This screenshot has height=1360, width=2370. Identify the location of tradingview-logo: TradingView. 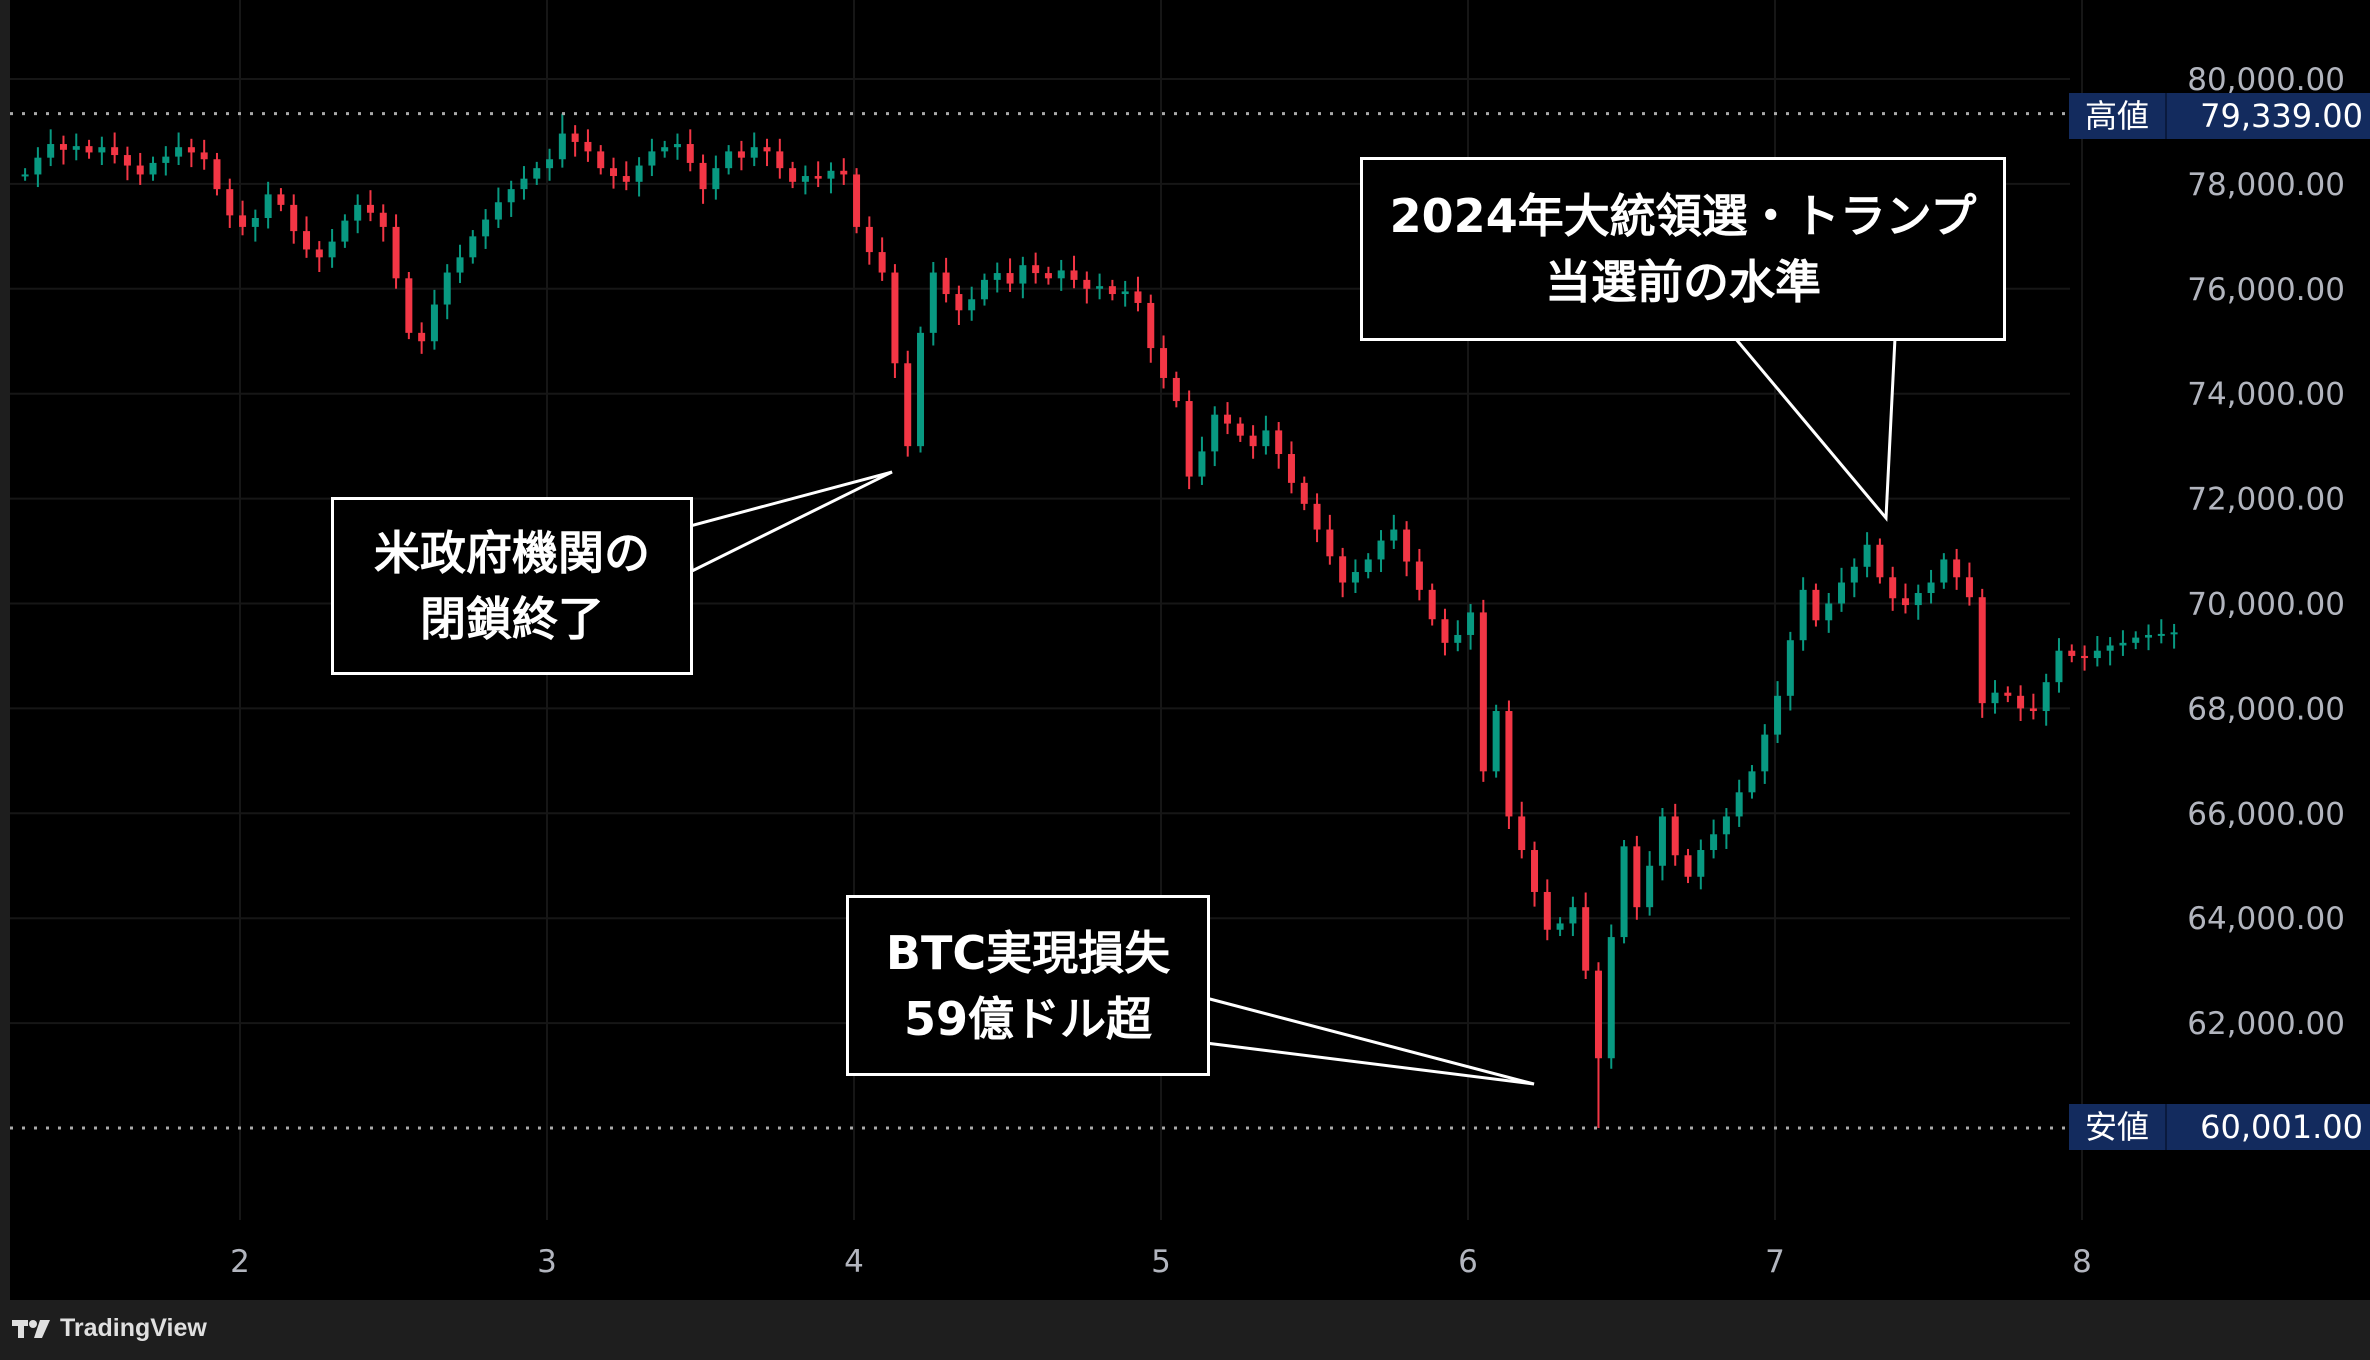
(109, 1328).